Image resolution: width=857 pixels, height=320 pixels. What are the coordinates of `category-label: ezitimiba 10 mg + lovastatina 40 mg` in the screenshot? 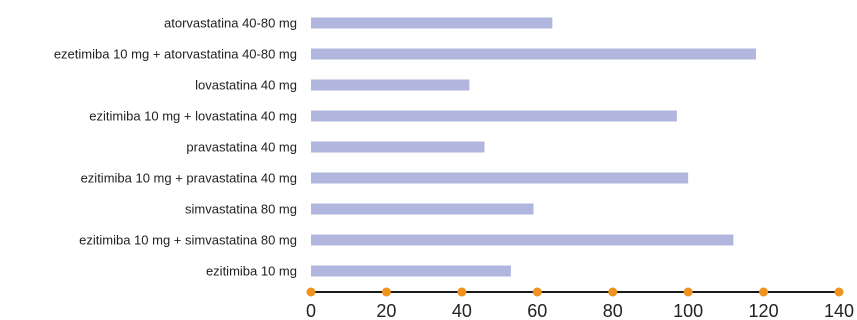 It's located at (193, 116).